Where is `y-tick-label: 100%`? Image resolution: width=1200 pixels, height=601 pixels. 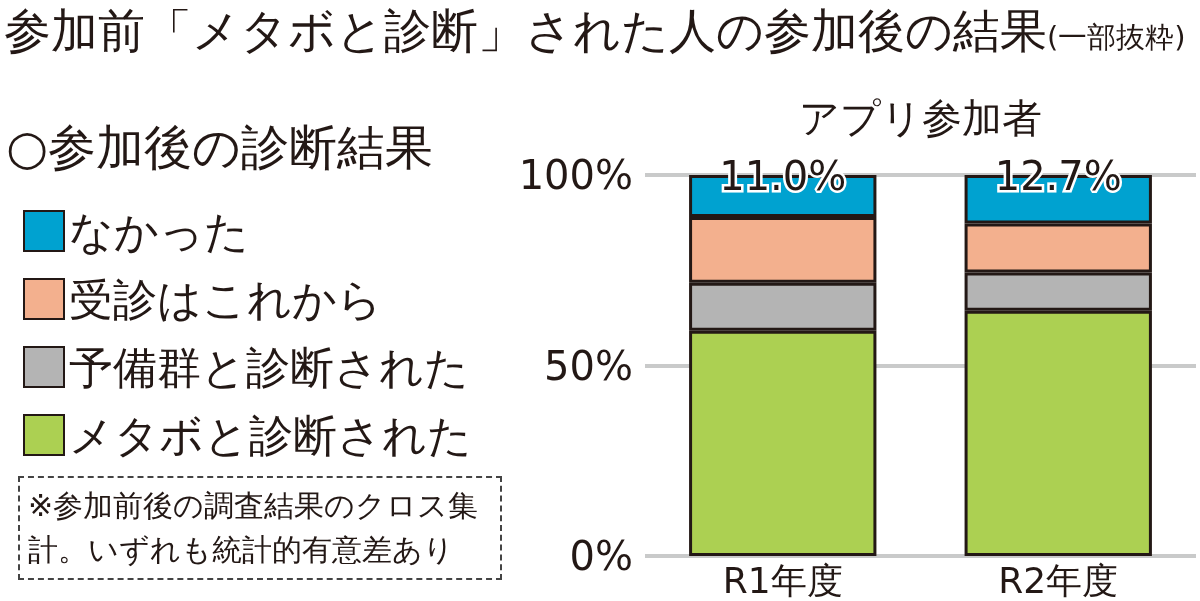 y-tick-label: 100% is located at coordinates (575, 175).